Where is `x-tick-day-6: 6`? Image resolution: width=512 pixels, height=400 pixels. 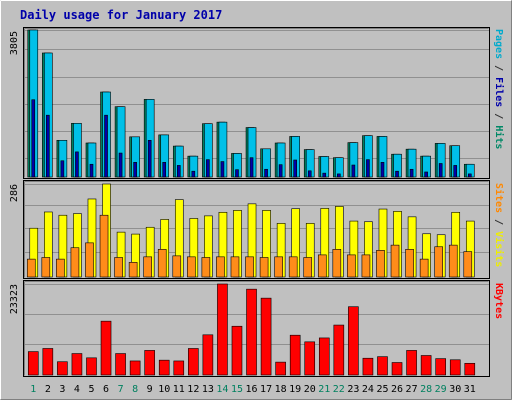
x-tick-day-6: 6 is located at coordinates (106, 389).